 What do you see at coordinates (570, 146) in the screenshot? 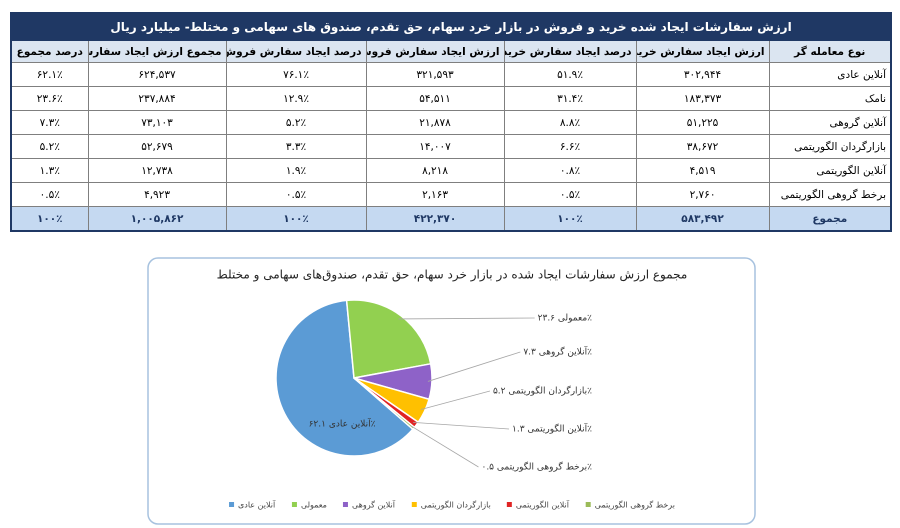
I see `table-cell: ۶.۶٪` at bounding box center [570, 146].